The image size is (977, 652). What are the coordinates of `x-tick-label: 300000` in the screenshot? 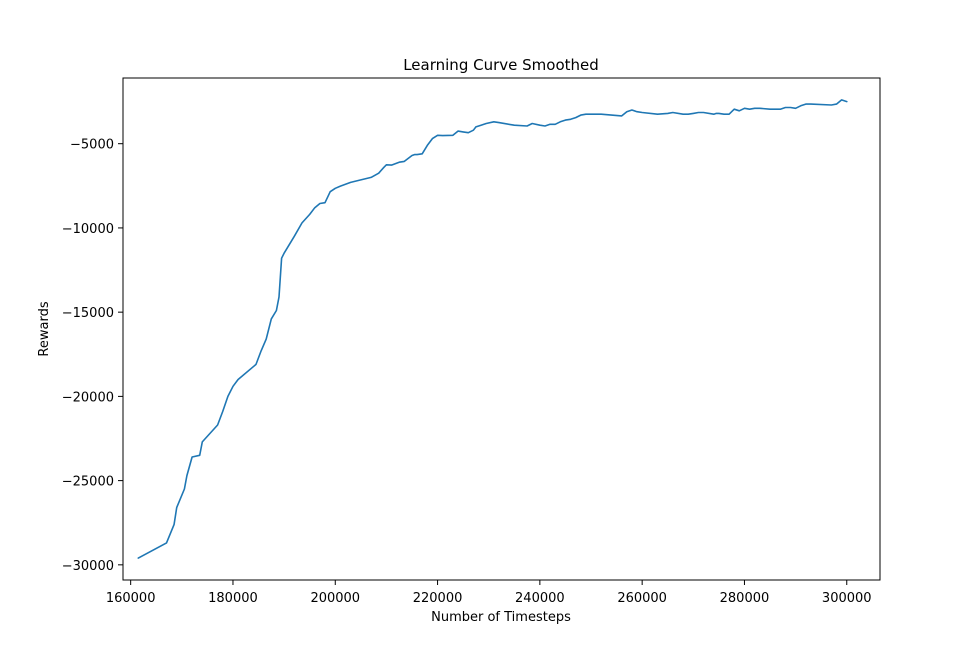 It's located at (847, 598).